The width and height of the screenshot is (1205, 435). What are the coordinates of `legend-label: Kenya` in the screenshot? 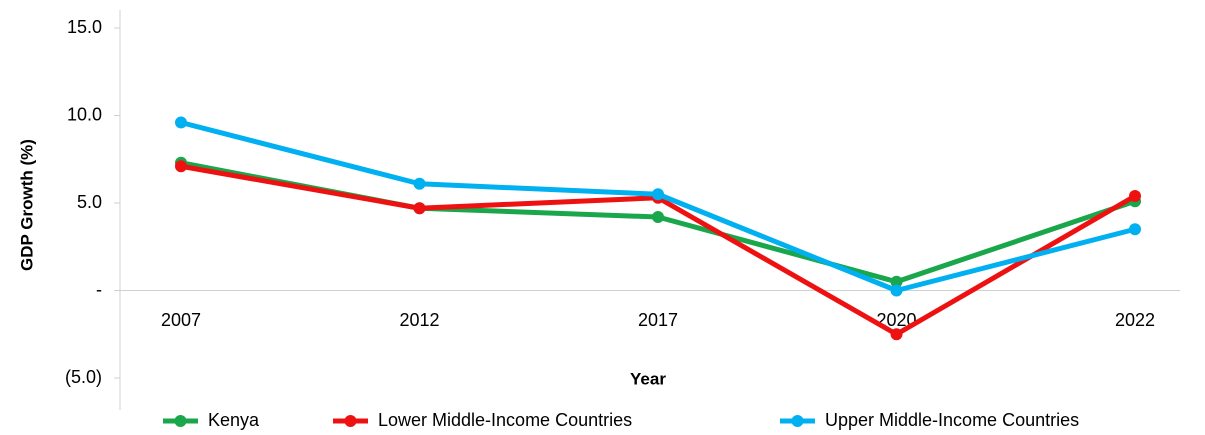 It's located at (234, 420).